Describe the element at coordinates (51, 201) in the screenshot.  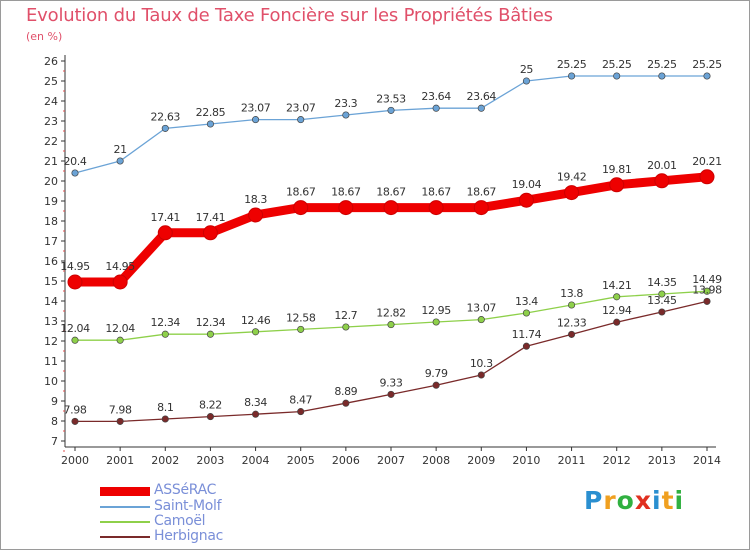
I see `y-tick-label: 19` at that location.